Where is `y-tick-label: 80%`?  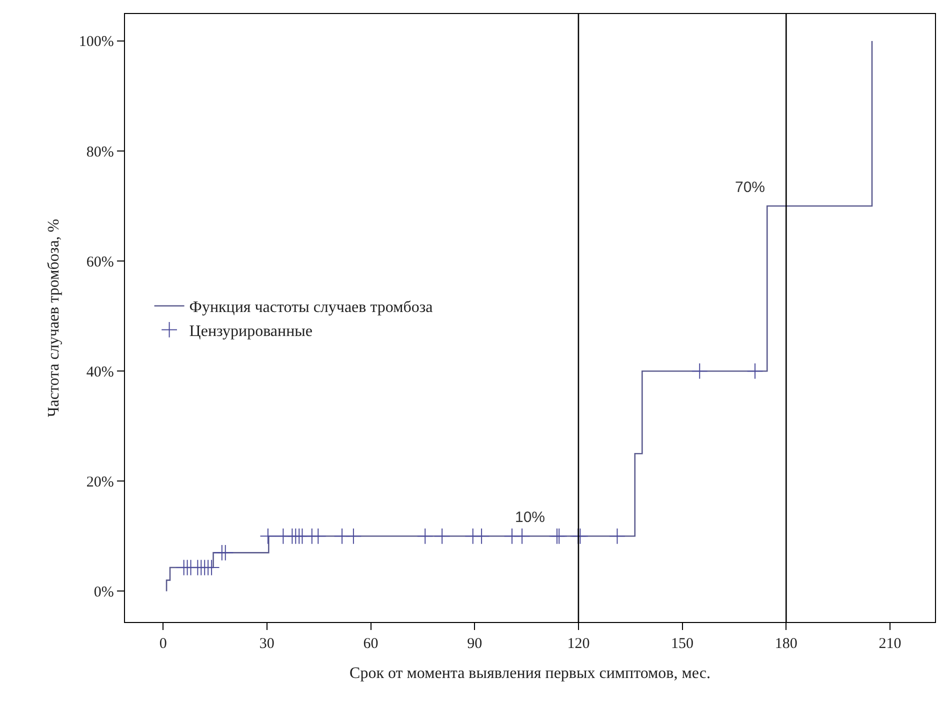 y-tick-label: 80% is located at coordinates (100, 152).